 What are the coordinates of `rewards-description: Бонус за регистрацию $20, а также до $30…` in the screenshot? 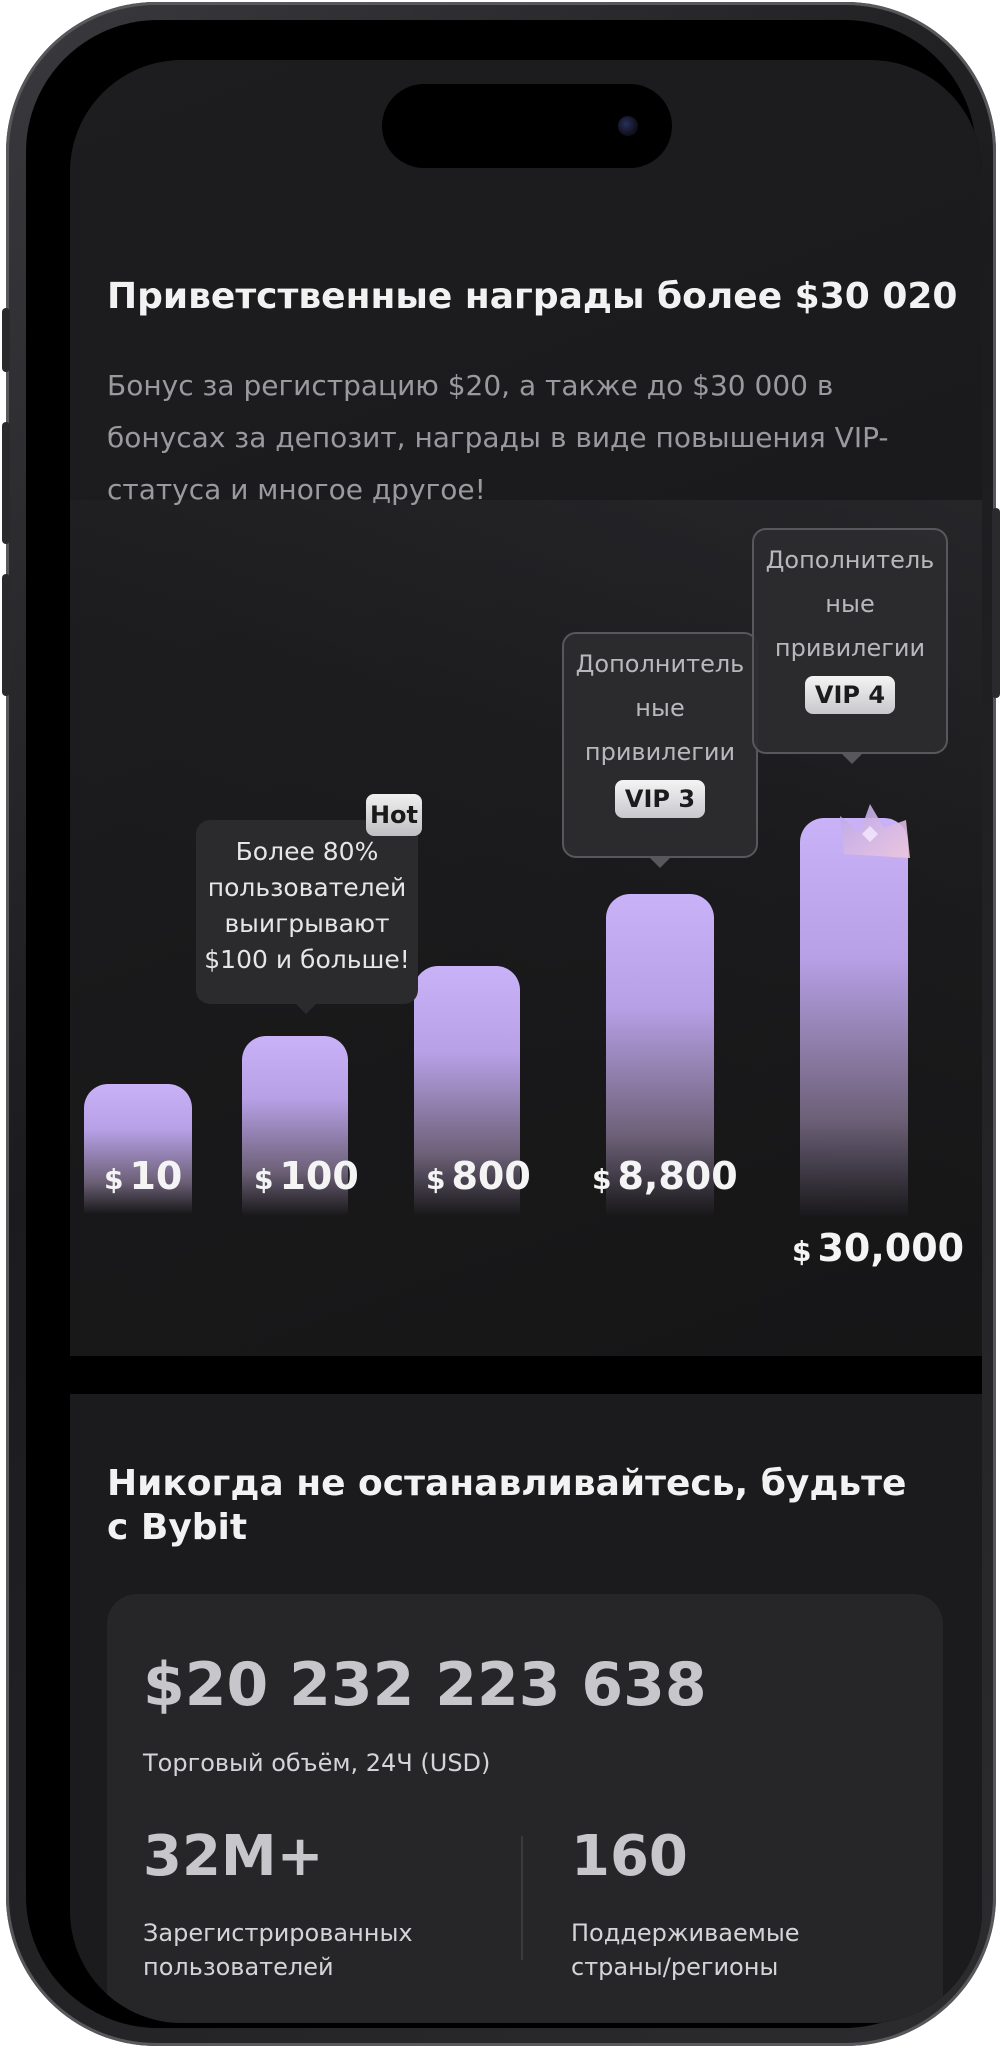 It's located at (498, 437).